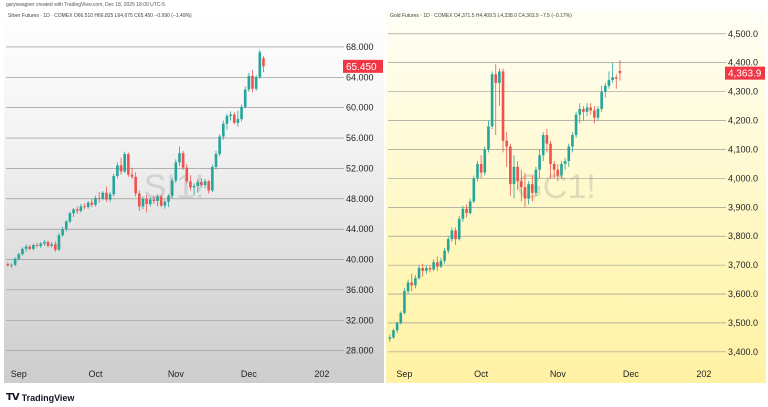  What do you see at coordinates (40, 397) in the screenshot?
I see `tradingview-logo: 𝗧𝗩 TradingView` at bounding box center [40, 397].